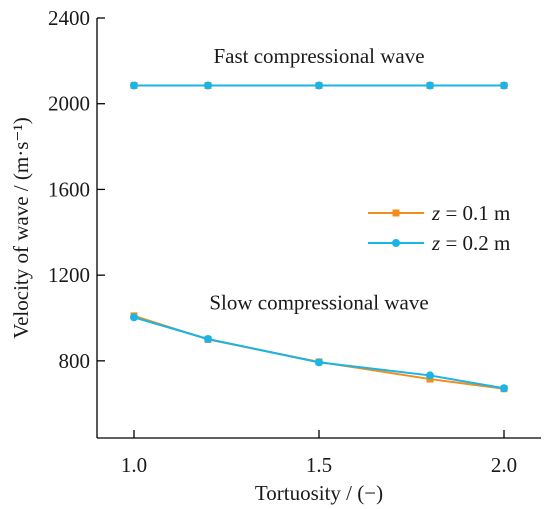 This screenshot has height=509, width=550. I want to click on y-tick-label: 1600, so click(69, 189).